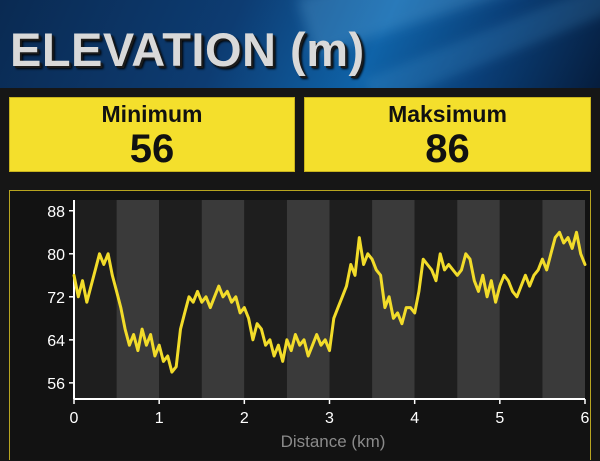 The height and width of the screenshot is (461, 600). I want to click on x-tick-label: 0, so click(74, 418).